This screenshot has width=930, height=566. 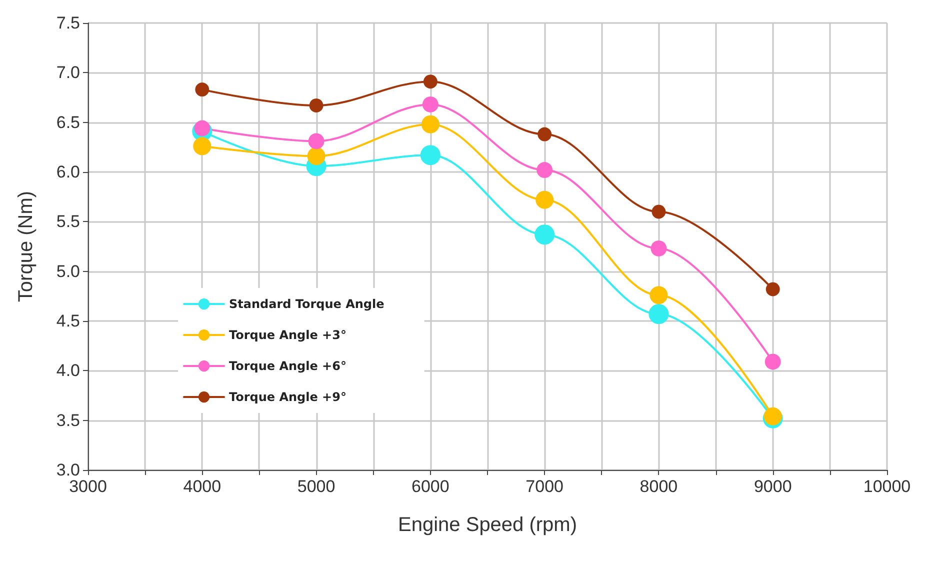 What do you see at coordinates (68, 23) in the screenshot?
I see `y-tick-label: 7.5` at bounding box center [68, 23].